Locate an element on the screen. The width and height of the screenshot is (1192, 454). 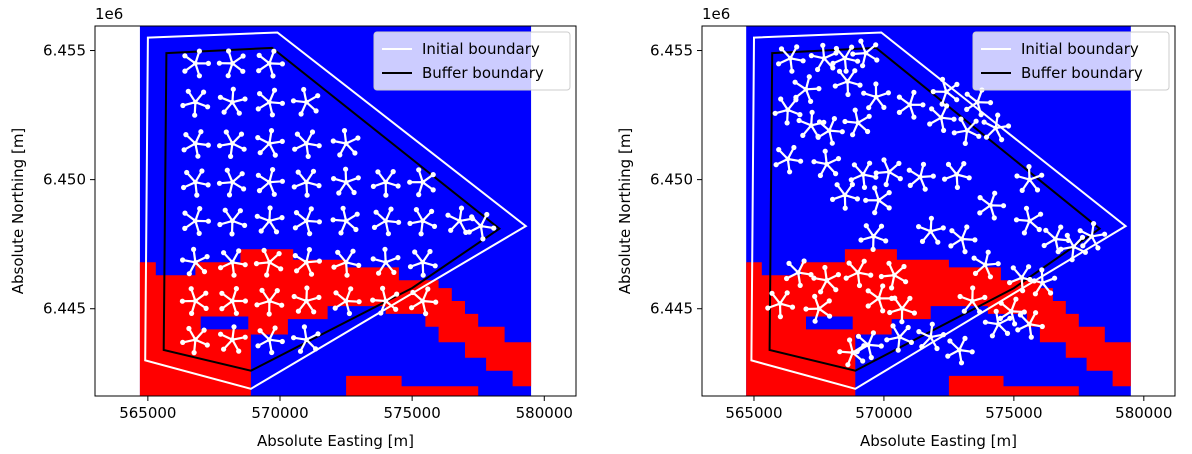
y-tick-label: 6.445 is located at coordinates (64, 309).